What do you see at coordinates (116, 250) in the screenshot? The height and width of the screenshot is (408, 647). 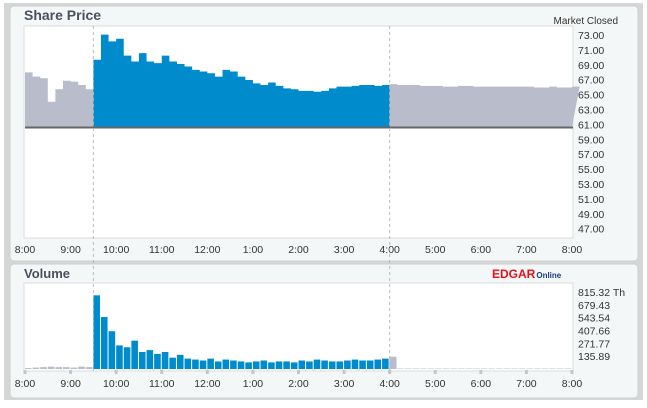 I see `price-x-tick: 10:00` at bounding box center [116, 250].